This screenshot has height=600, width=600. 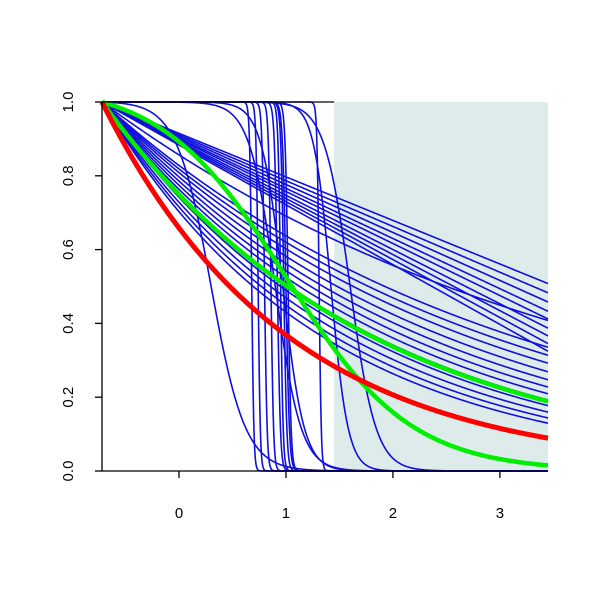 What do you see at coordinates (68, 102) in the screenshot?
I see `y-tick-label-5: 1.0` at bounding box center [68, 102].